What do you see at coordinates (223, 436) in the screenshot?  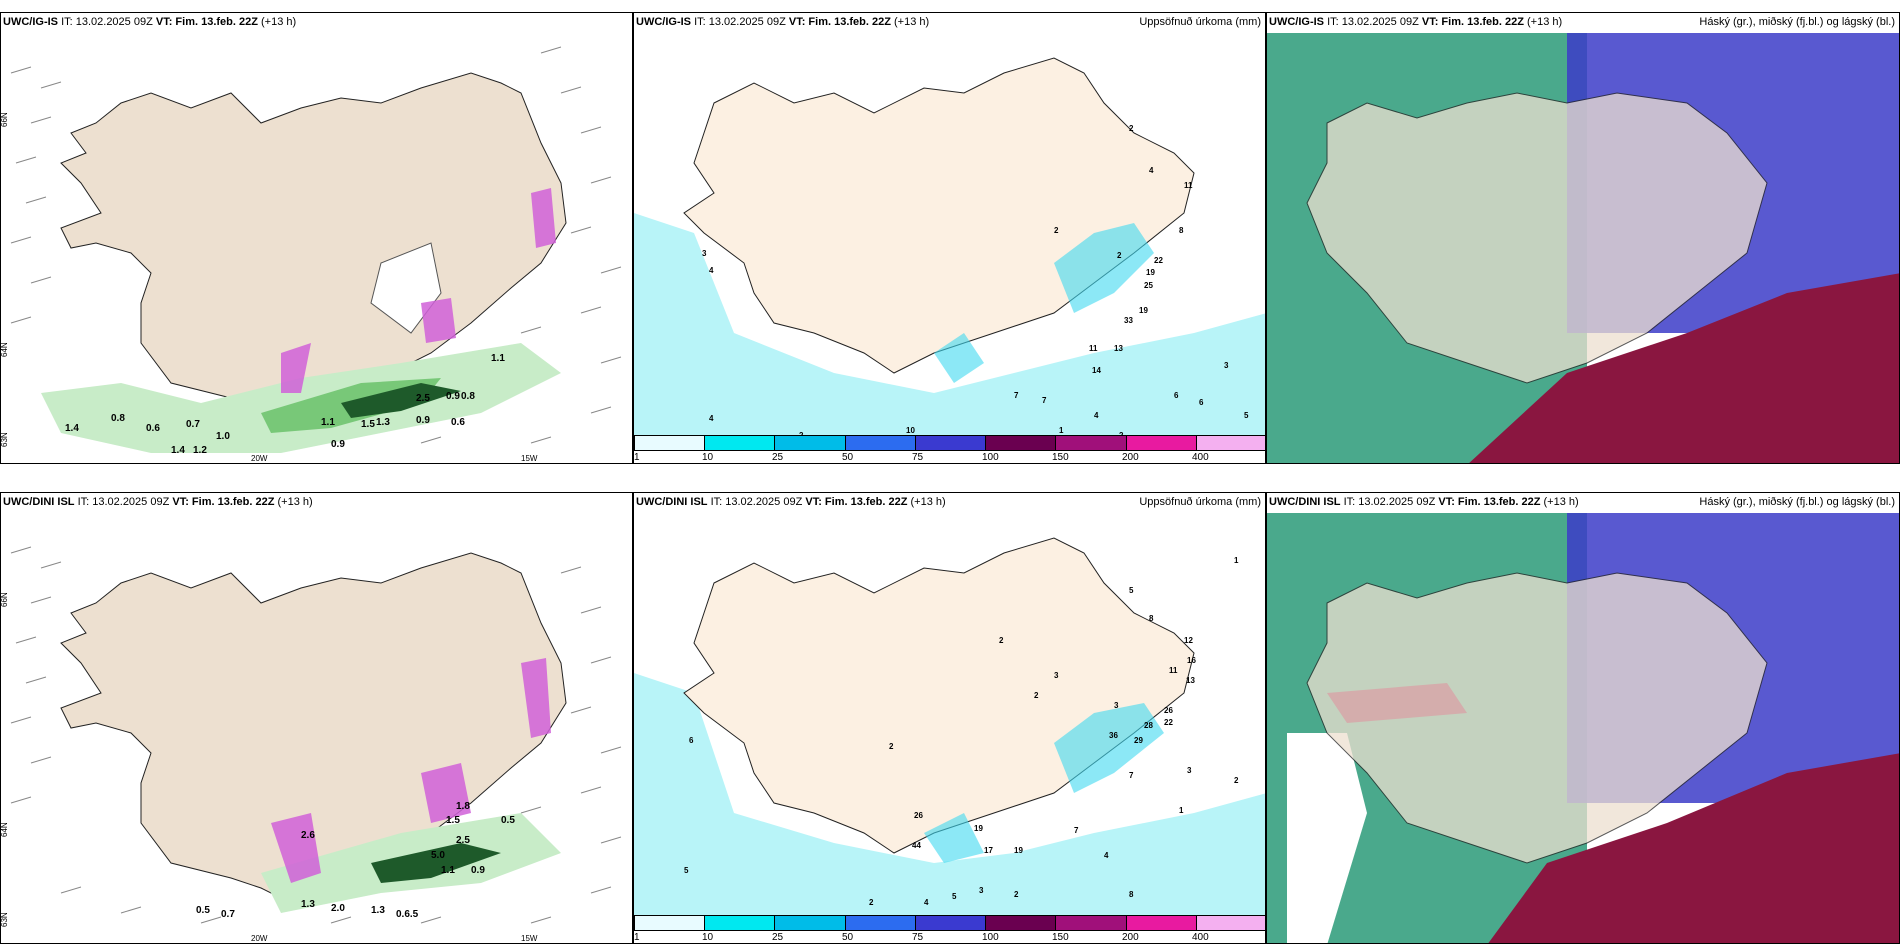 I see `svg-text: 1.0` at bounding box center [223, 436].